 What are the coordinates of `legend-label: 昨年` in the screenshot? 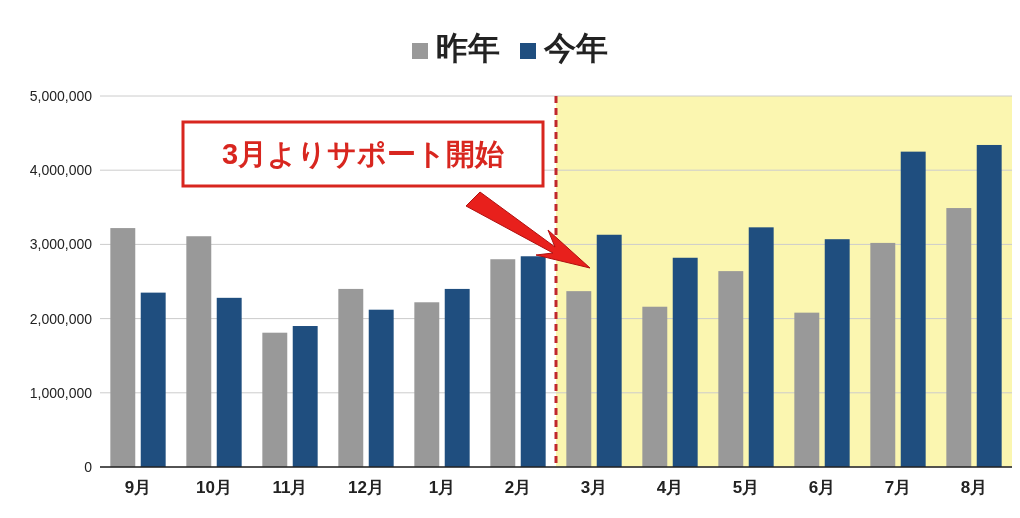 It's located at (468, 48).